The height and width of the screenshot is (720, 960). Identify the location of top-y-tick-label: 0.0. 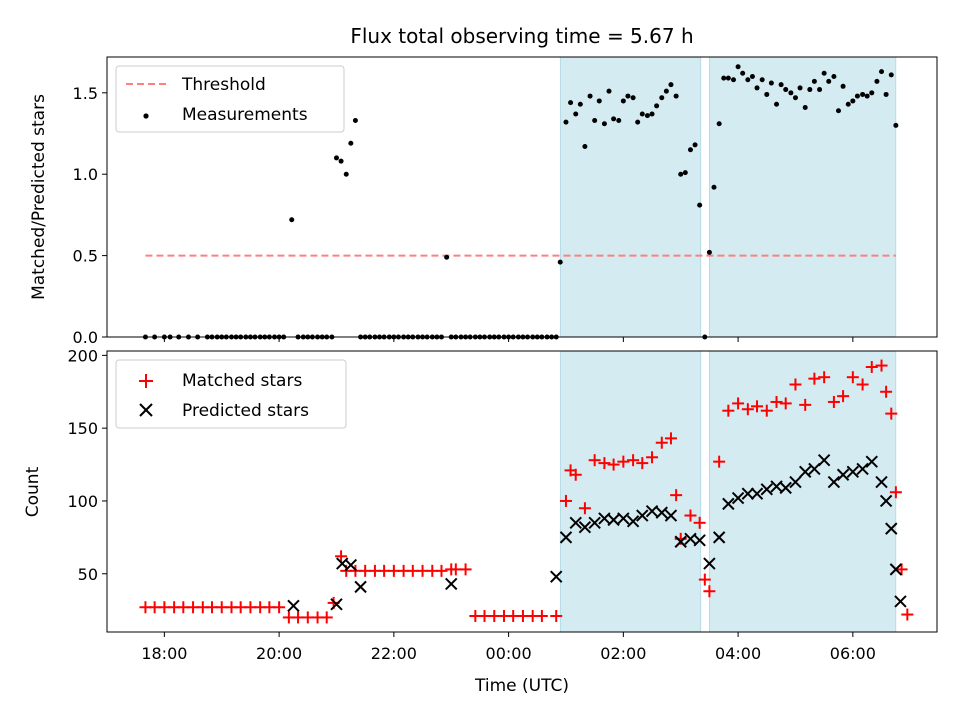
(85, 337).